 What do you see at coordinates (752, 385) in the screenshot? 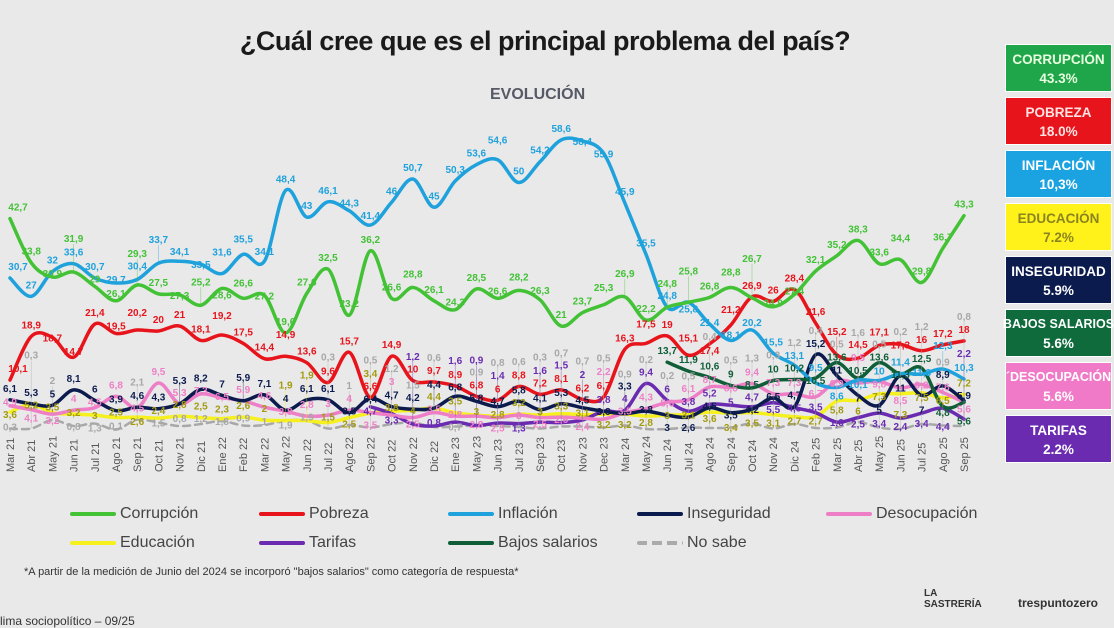
I see `data-label-bajos-salarios: 8,5` at bounding box center [752, 385].